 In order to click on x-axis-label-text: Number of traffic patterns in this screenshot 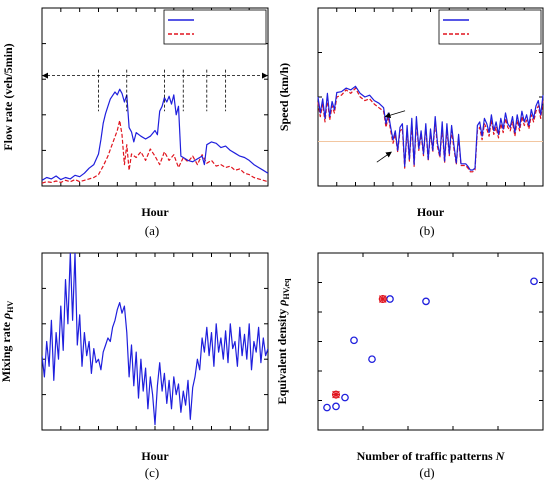, I will do `click(425, 456)`.